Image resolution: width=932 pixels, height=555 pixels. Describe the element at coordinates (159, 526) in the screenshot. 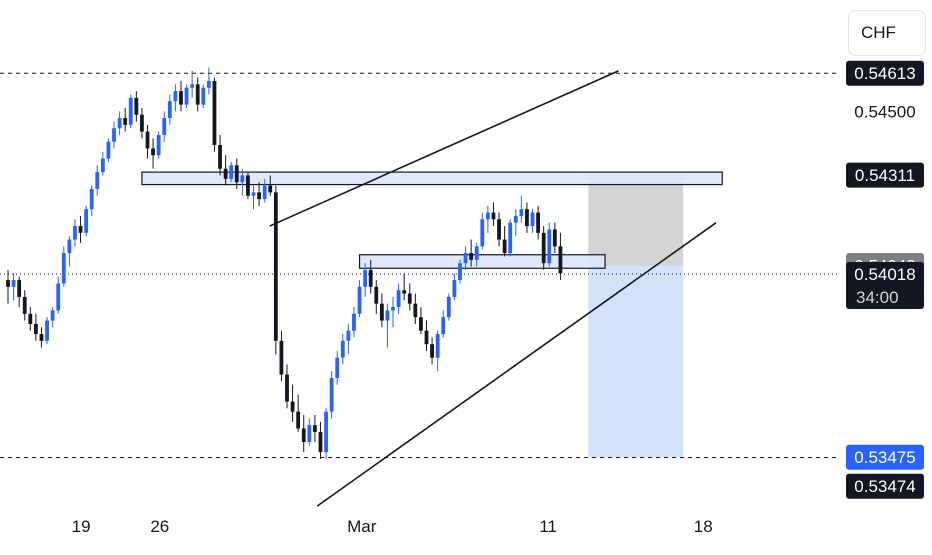

I see `x-tick-label: 26` at that location.